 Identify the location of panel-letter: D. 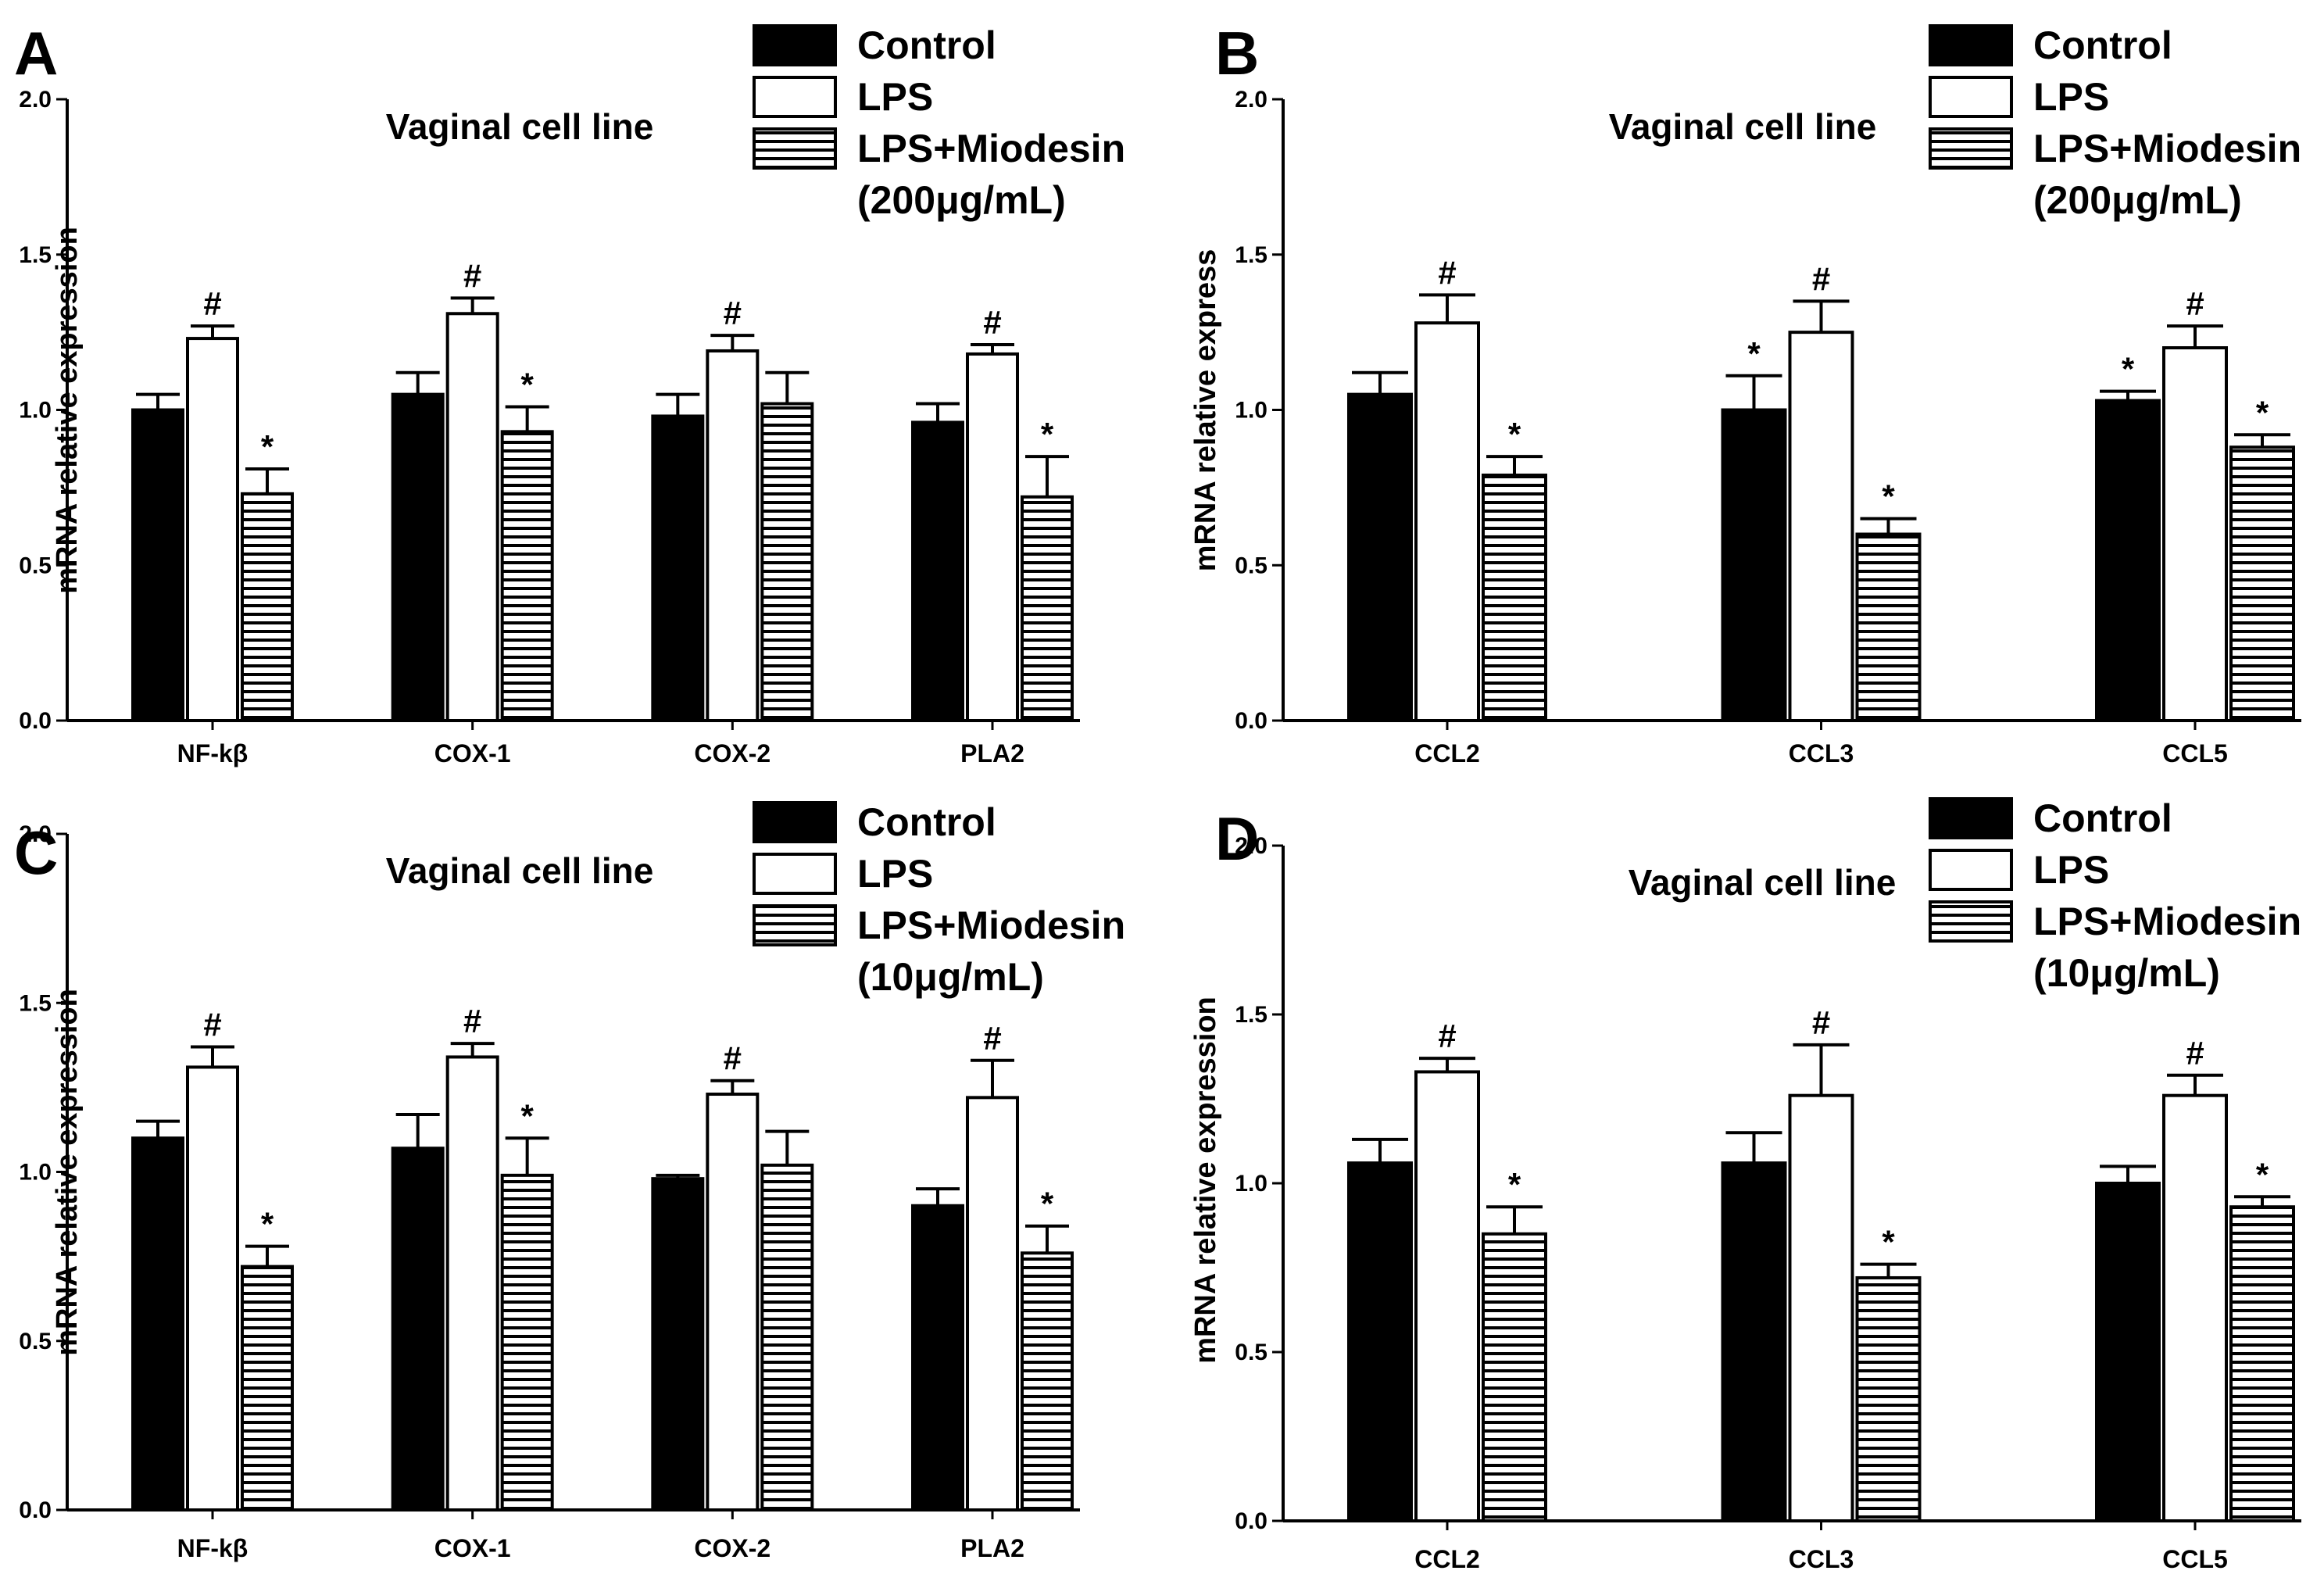
(1237, 838).